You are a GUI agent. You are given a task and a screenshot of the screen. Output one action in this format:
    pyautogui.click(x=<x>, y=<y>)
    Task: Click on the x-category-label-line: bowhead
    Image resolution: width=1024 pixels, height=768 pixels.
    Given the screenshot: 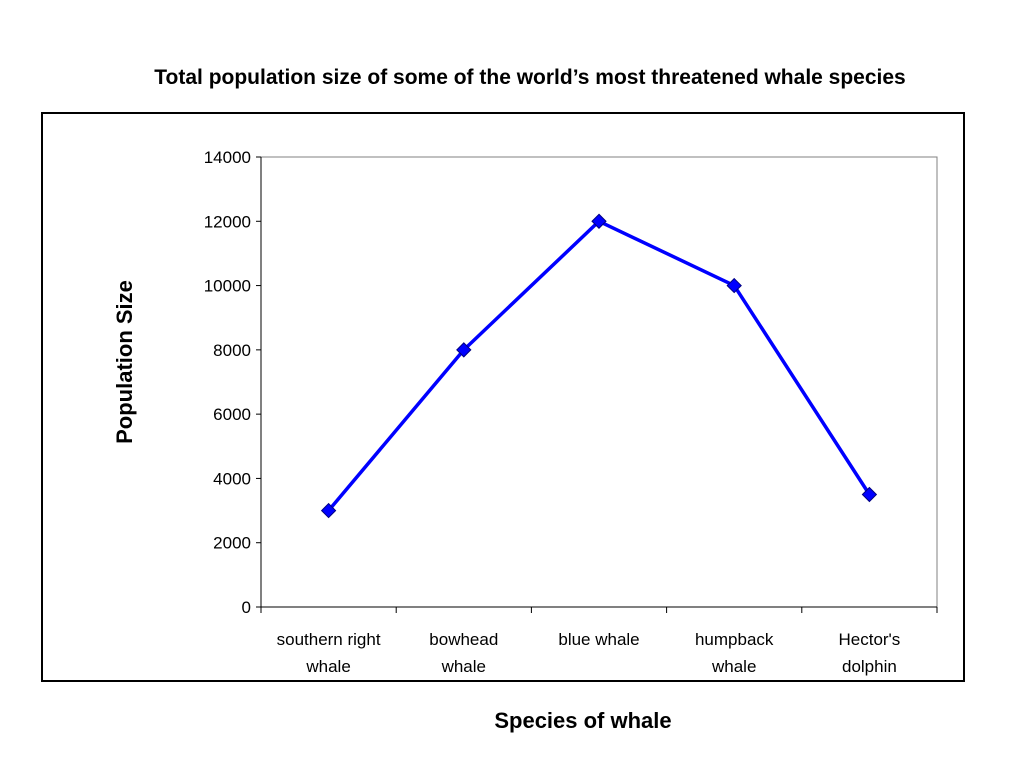 What is the action you would take?
    pyautogui.click(x=463, y=639)
    